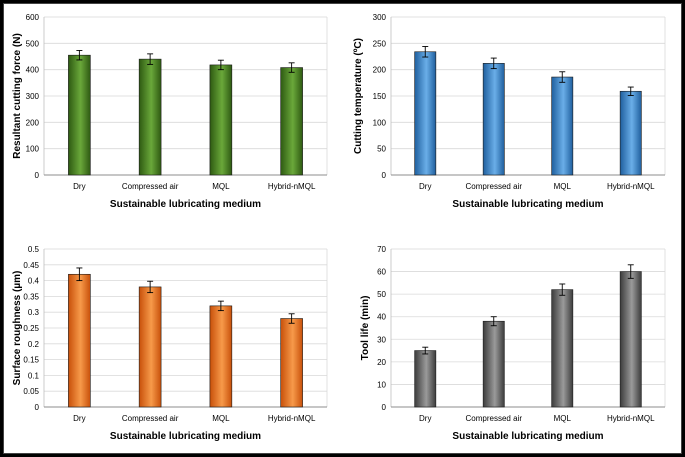 The height and width of the screenshot is (457, 685). I want to click on y-tick-label: 0.2, so click(34, 344).